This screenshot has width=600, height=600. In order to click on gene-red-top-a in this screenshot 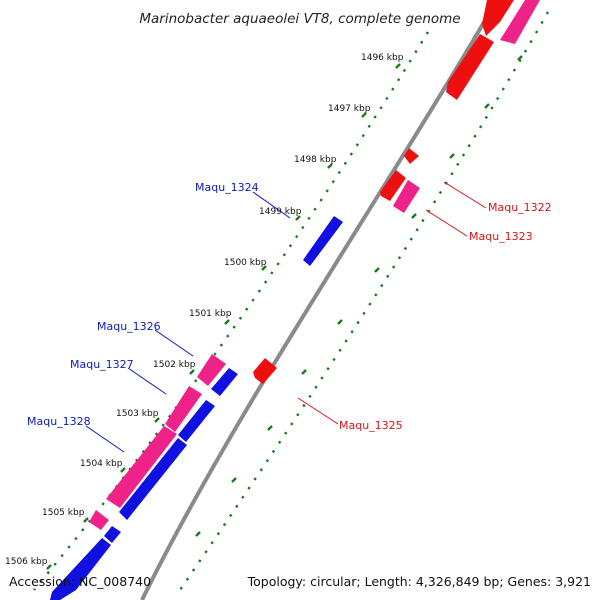, I will do `click(498, 18)`.